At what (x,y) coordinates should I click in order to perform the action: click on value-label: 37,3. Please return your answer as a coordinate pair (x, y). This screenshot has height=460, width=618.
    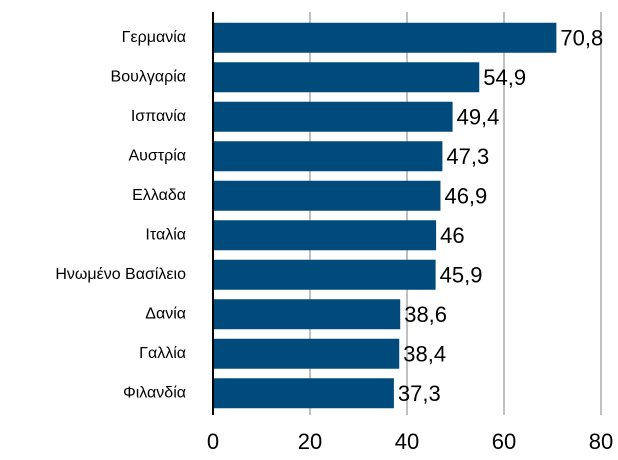
    Looking at the image, I should click on (419, 393).